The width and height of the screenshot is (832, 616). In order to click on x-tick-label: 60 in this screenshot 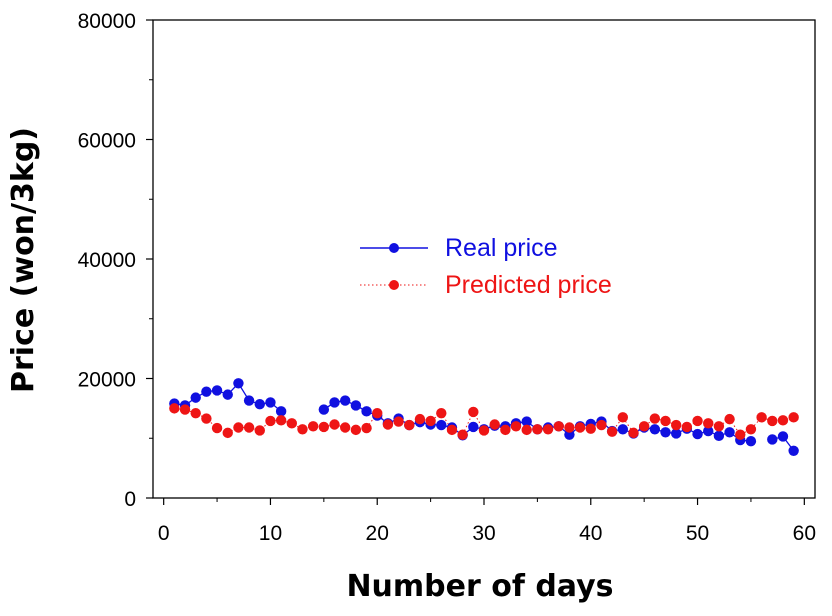, I will do `click(804, 533)`.